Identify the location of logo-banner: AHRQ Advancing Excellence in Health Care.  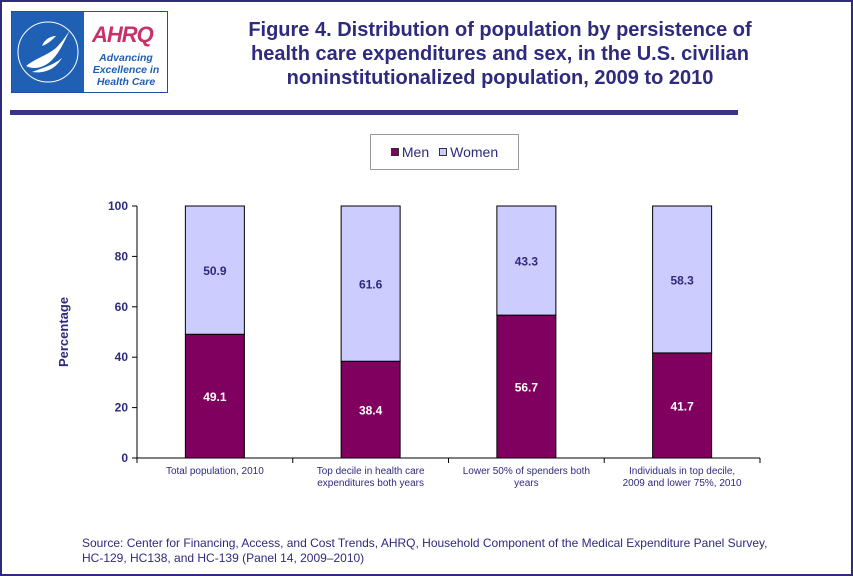
(89, 52).